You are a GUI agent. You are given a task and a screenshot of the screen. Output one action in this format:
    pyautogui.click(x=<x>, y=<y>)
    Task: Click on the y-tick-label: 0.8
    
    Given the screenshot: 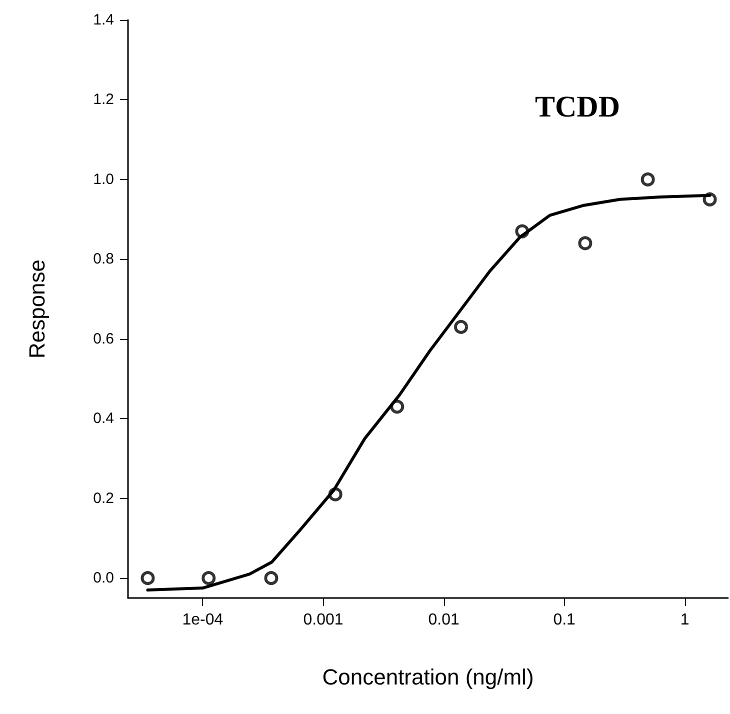 What is the action you would take?
    pyautogui.click(x=103, y=259)
    